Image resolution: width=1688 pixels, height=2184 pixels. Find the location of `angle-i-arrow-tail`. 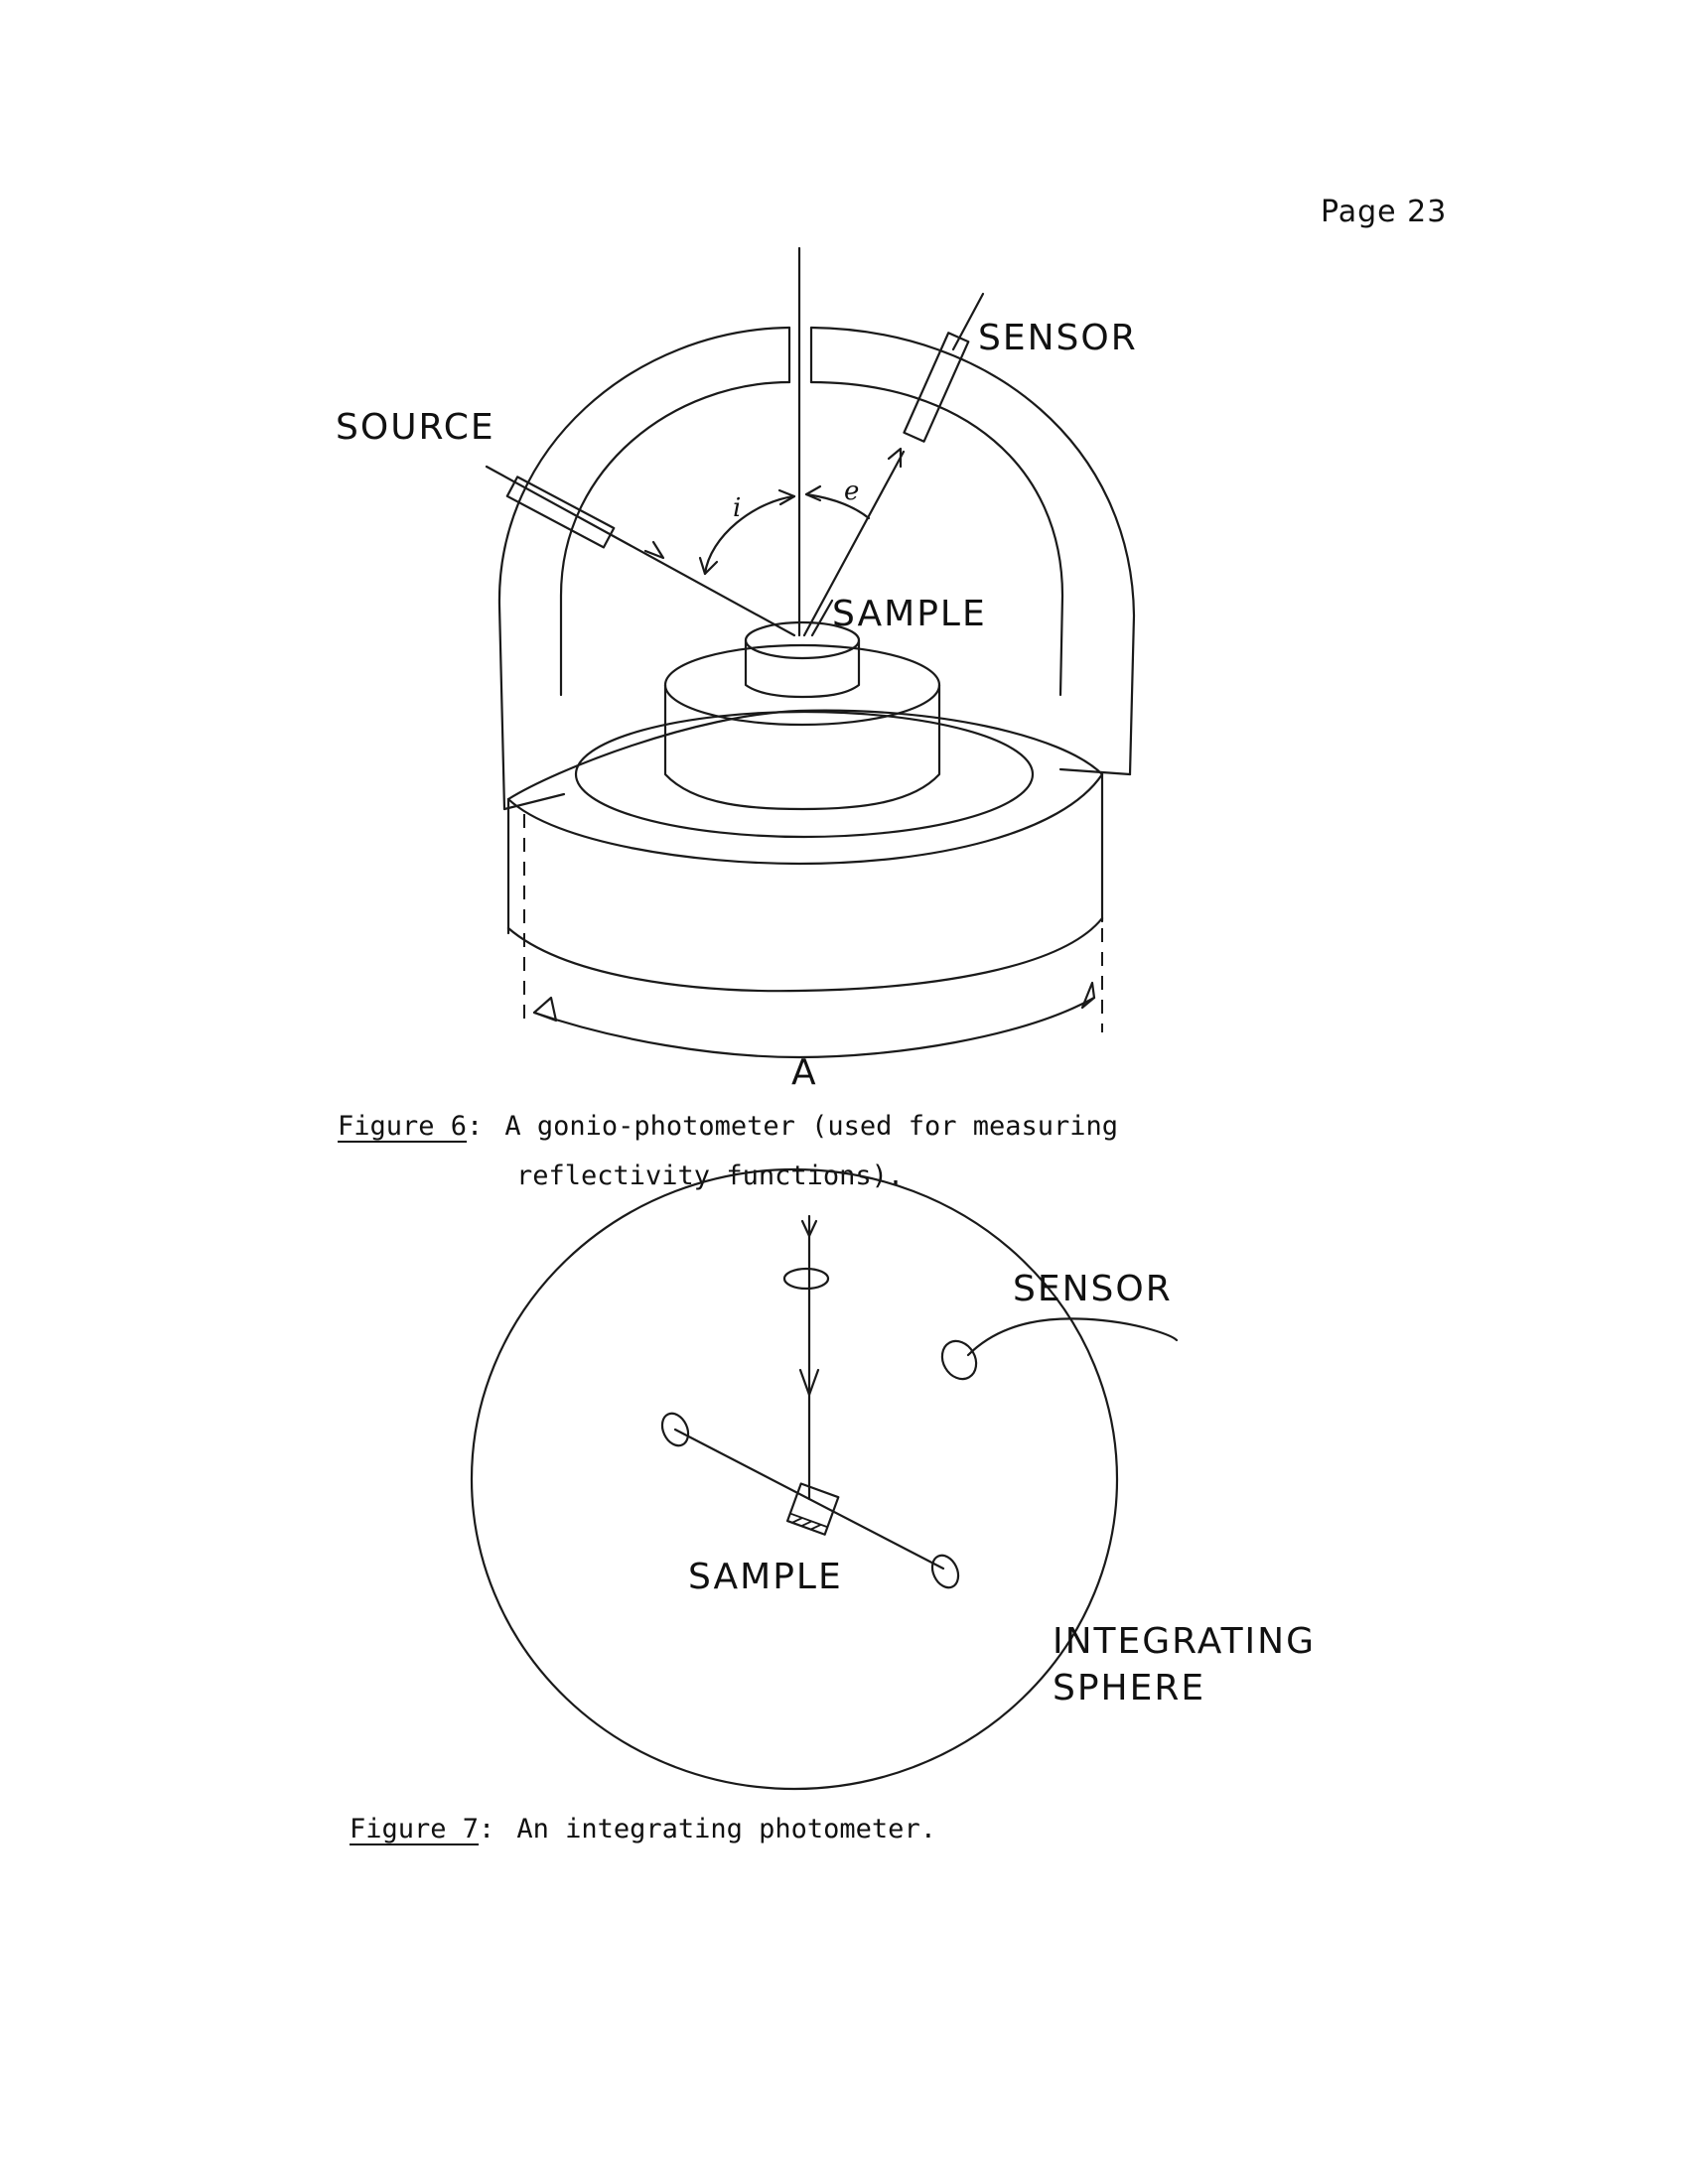

angle-i-arrow-tail is located at coordinates (708, 566).